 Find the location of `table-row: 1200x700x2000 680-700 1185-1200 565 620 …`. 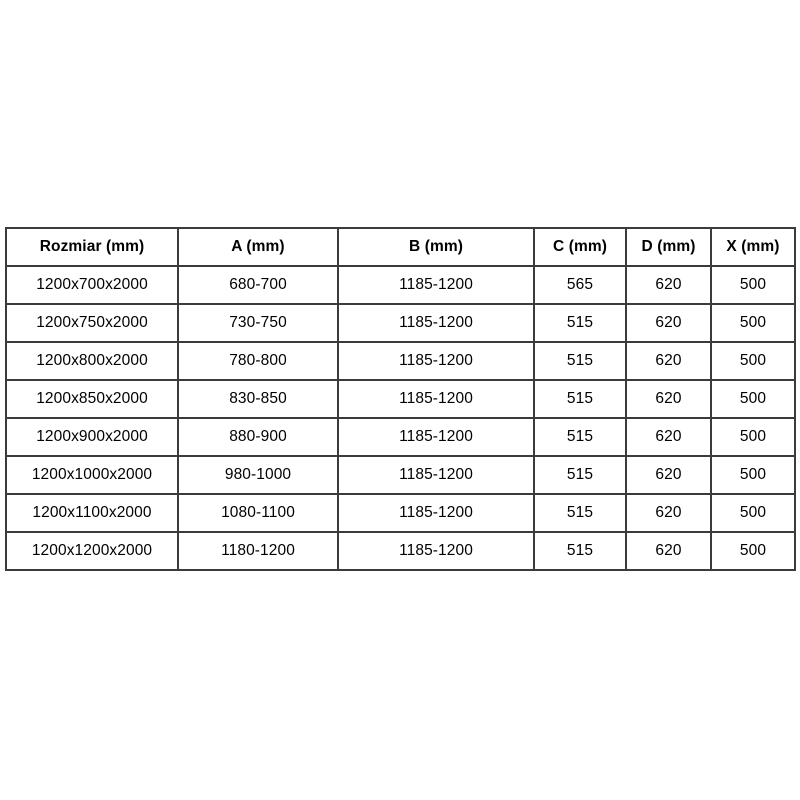

table-row: 1200x700x2000 680-700 1185-1200 565 620 … is located at coordinates (400, 285).